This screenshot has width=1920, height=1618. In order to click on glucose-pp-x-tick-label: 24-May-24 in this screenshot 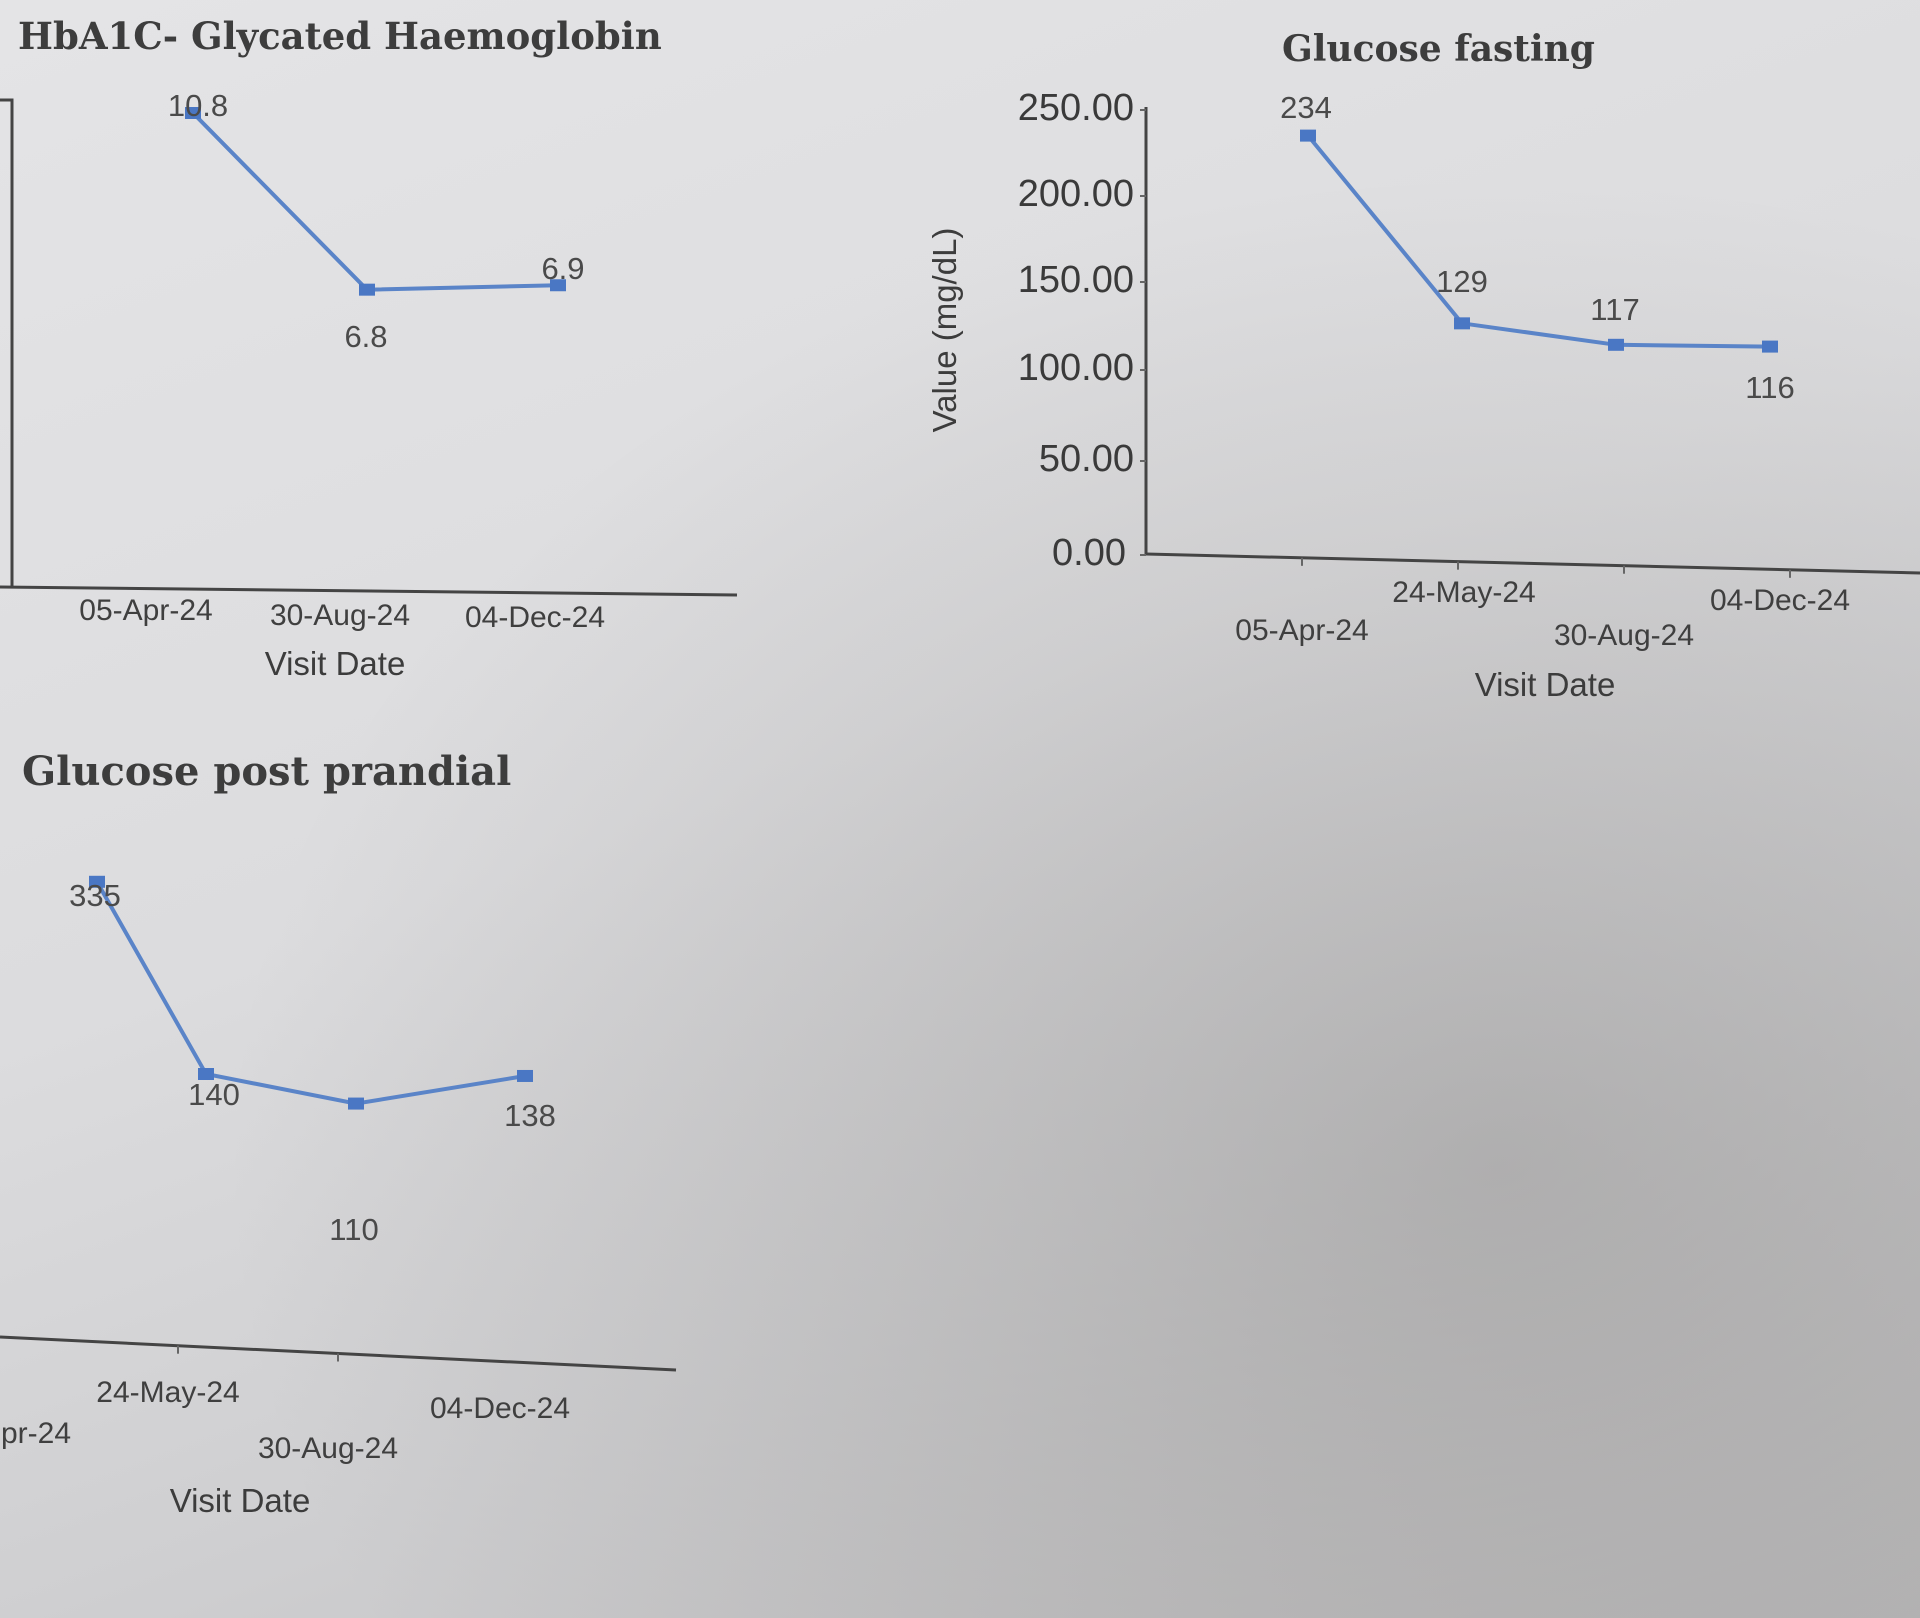, I will do `click(167, 1392)`.